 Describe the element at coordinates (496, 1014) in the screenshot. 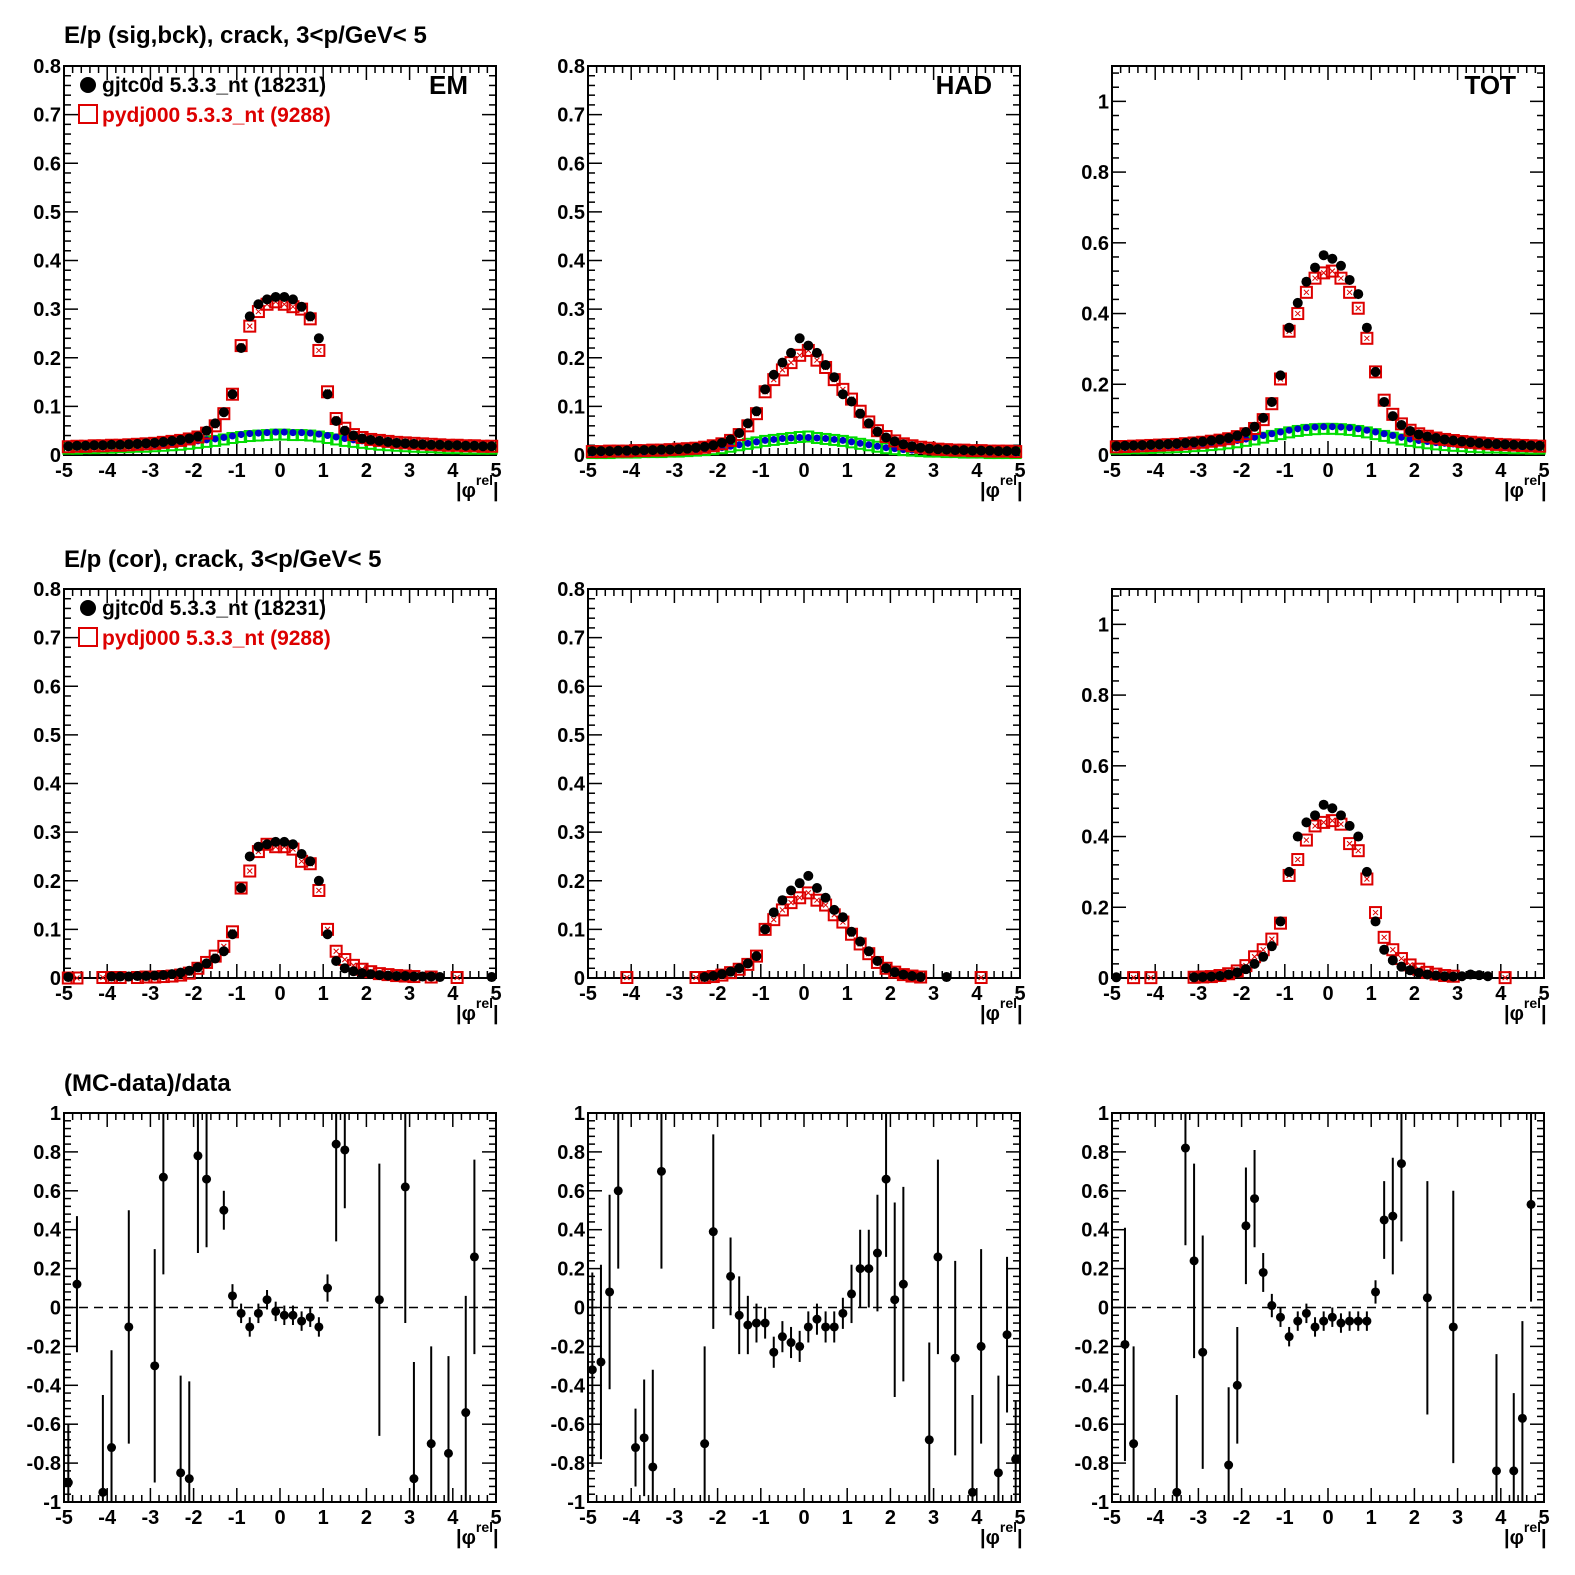

I see `x-axis-label-end: |` at that location.